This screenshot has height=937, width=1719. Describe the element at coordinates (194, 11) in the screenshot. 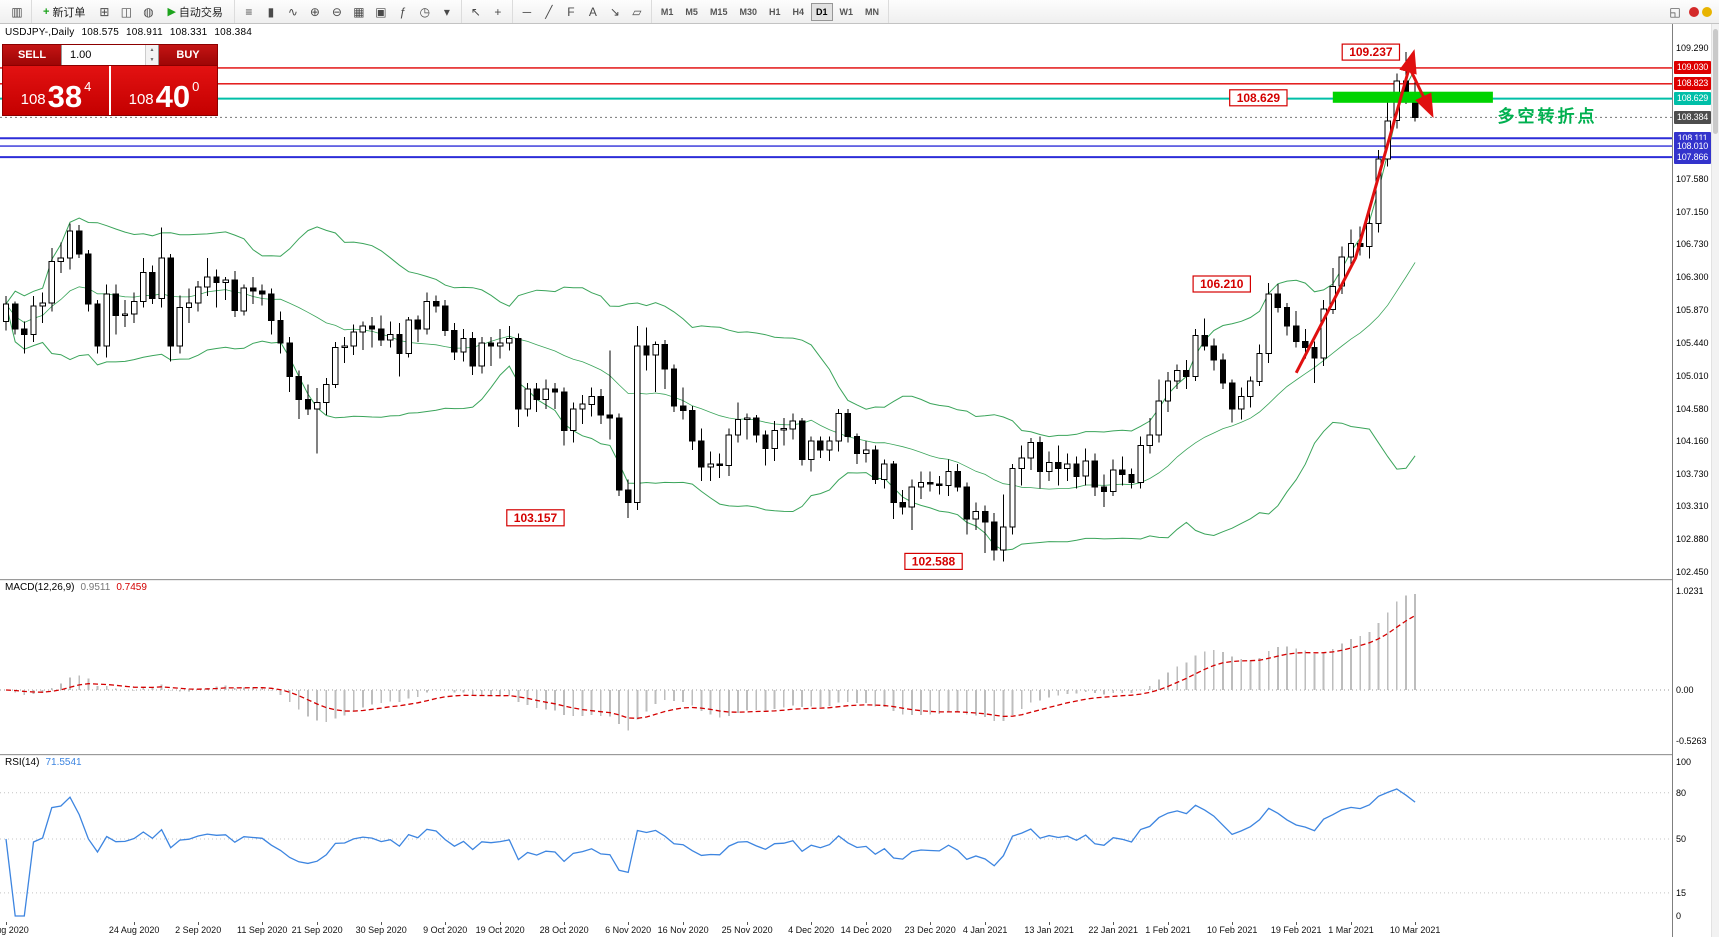

I see `autotrade-button: ▶ 自动交易` at that location.